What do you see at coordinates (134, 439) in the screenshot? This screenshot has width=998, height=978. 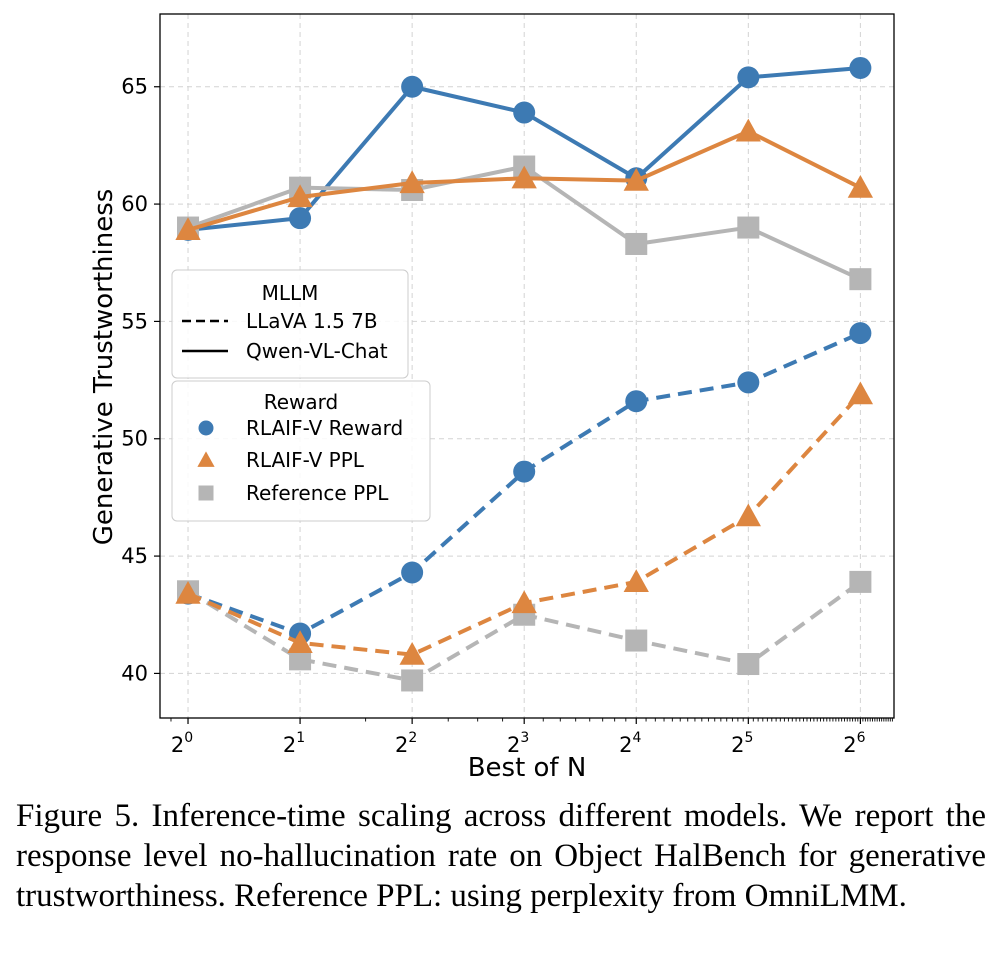 I see `y-tick-label: 50` at bounding box center [134, 439].